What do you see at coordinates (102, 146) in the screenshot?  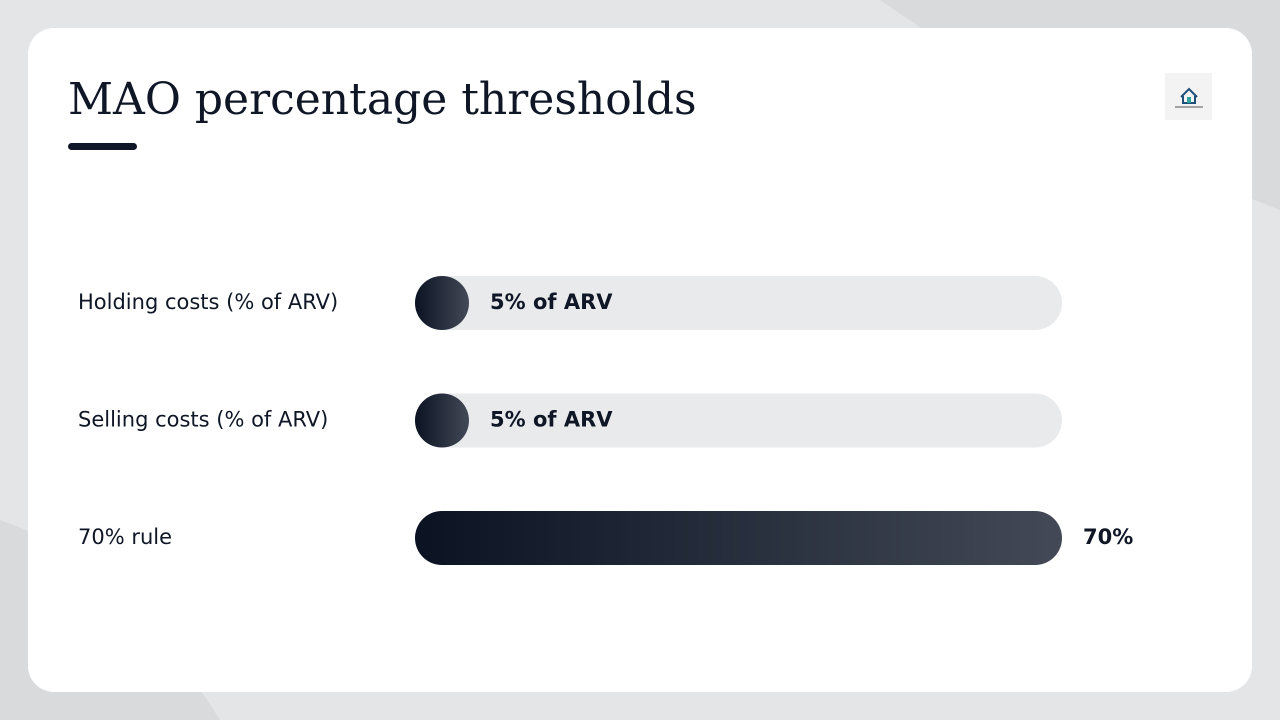 I see `title-underline` at bounding box center [102, 146].